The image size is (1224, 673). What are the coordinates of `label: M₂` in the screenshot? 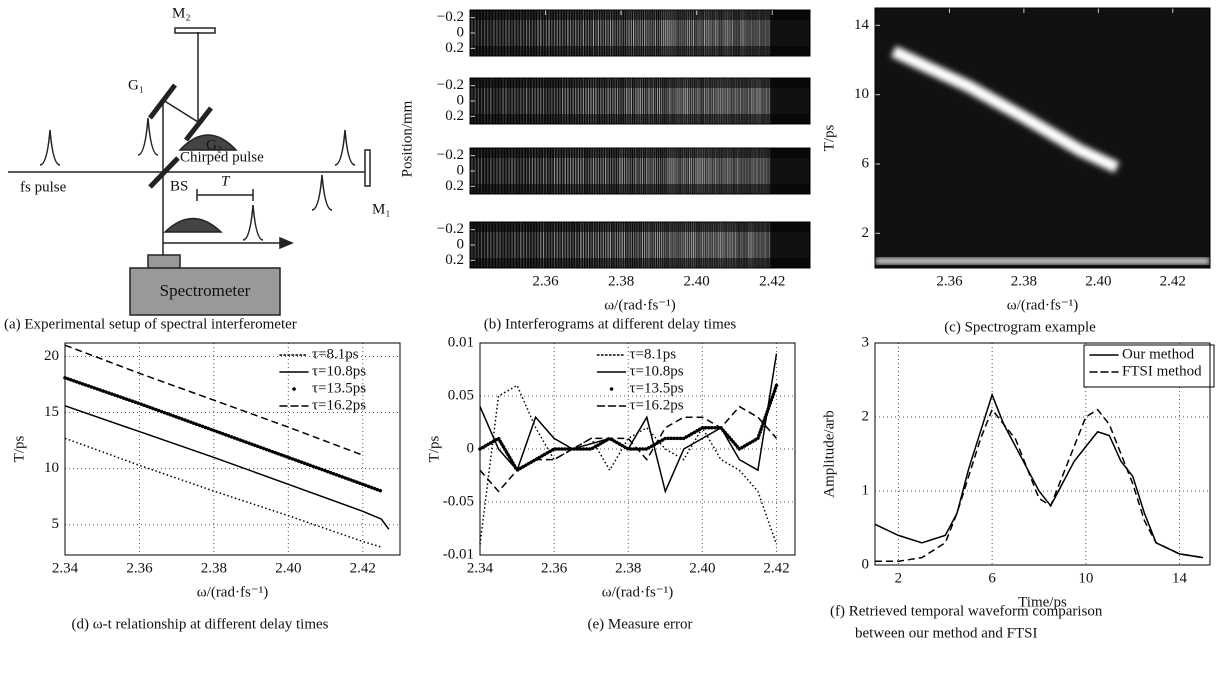 It's located at (181, 13).